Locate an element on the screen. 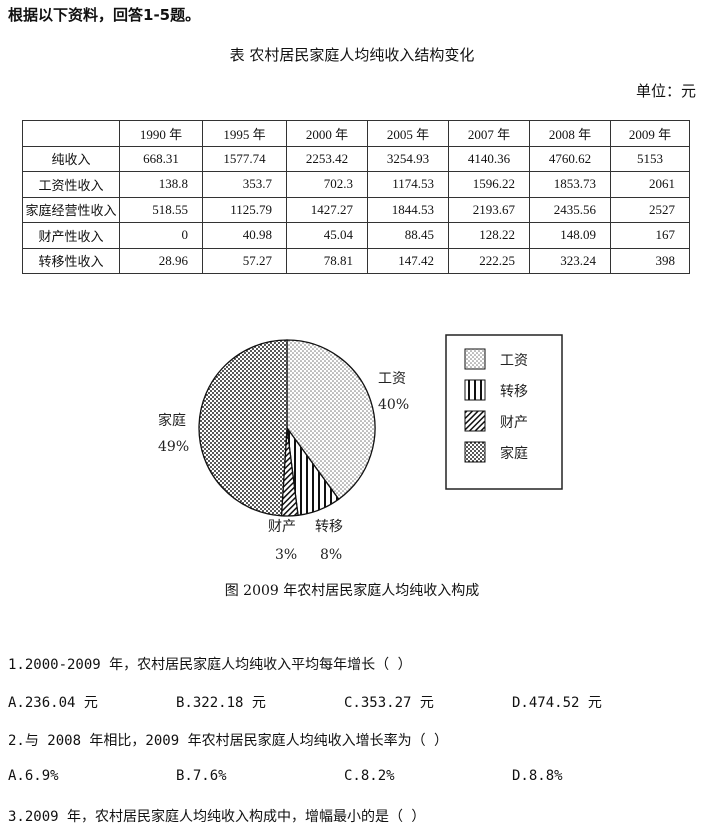 This screenshot has width=704, height=828. column-header: 2007 年 is located at coordinates (489, 133).